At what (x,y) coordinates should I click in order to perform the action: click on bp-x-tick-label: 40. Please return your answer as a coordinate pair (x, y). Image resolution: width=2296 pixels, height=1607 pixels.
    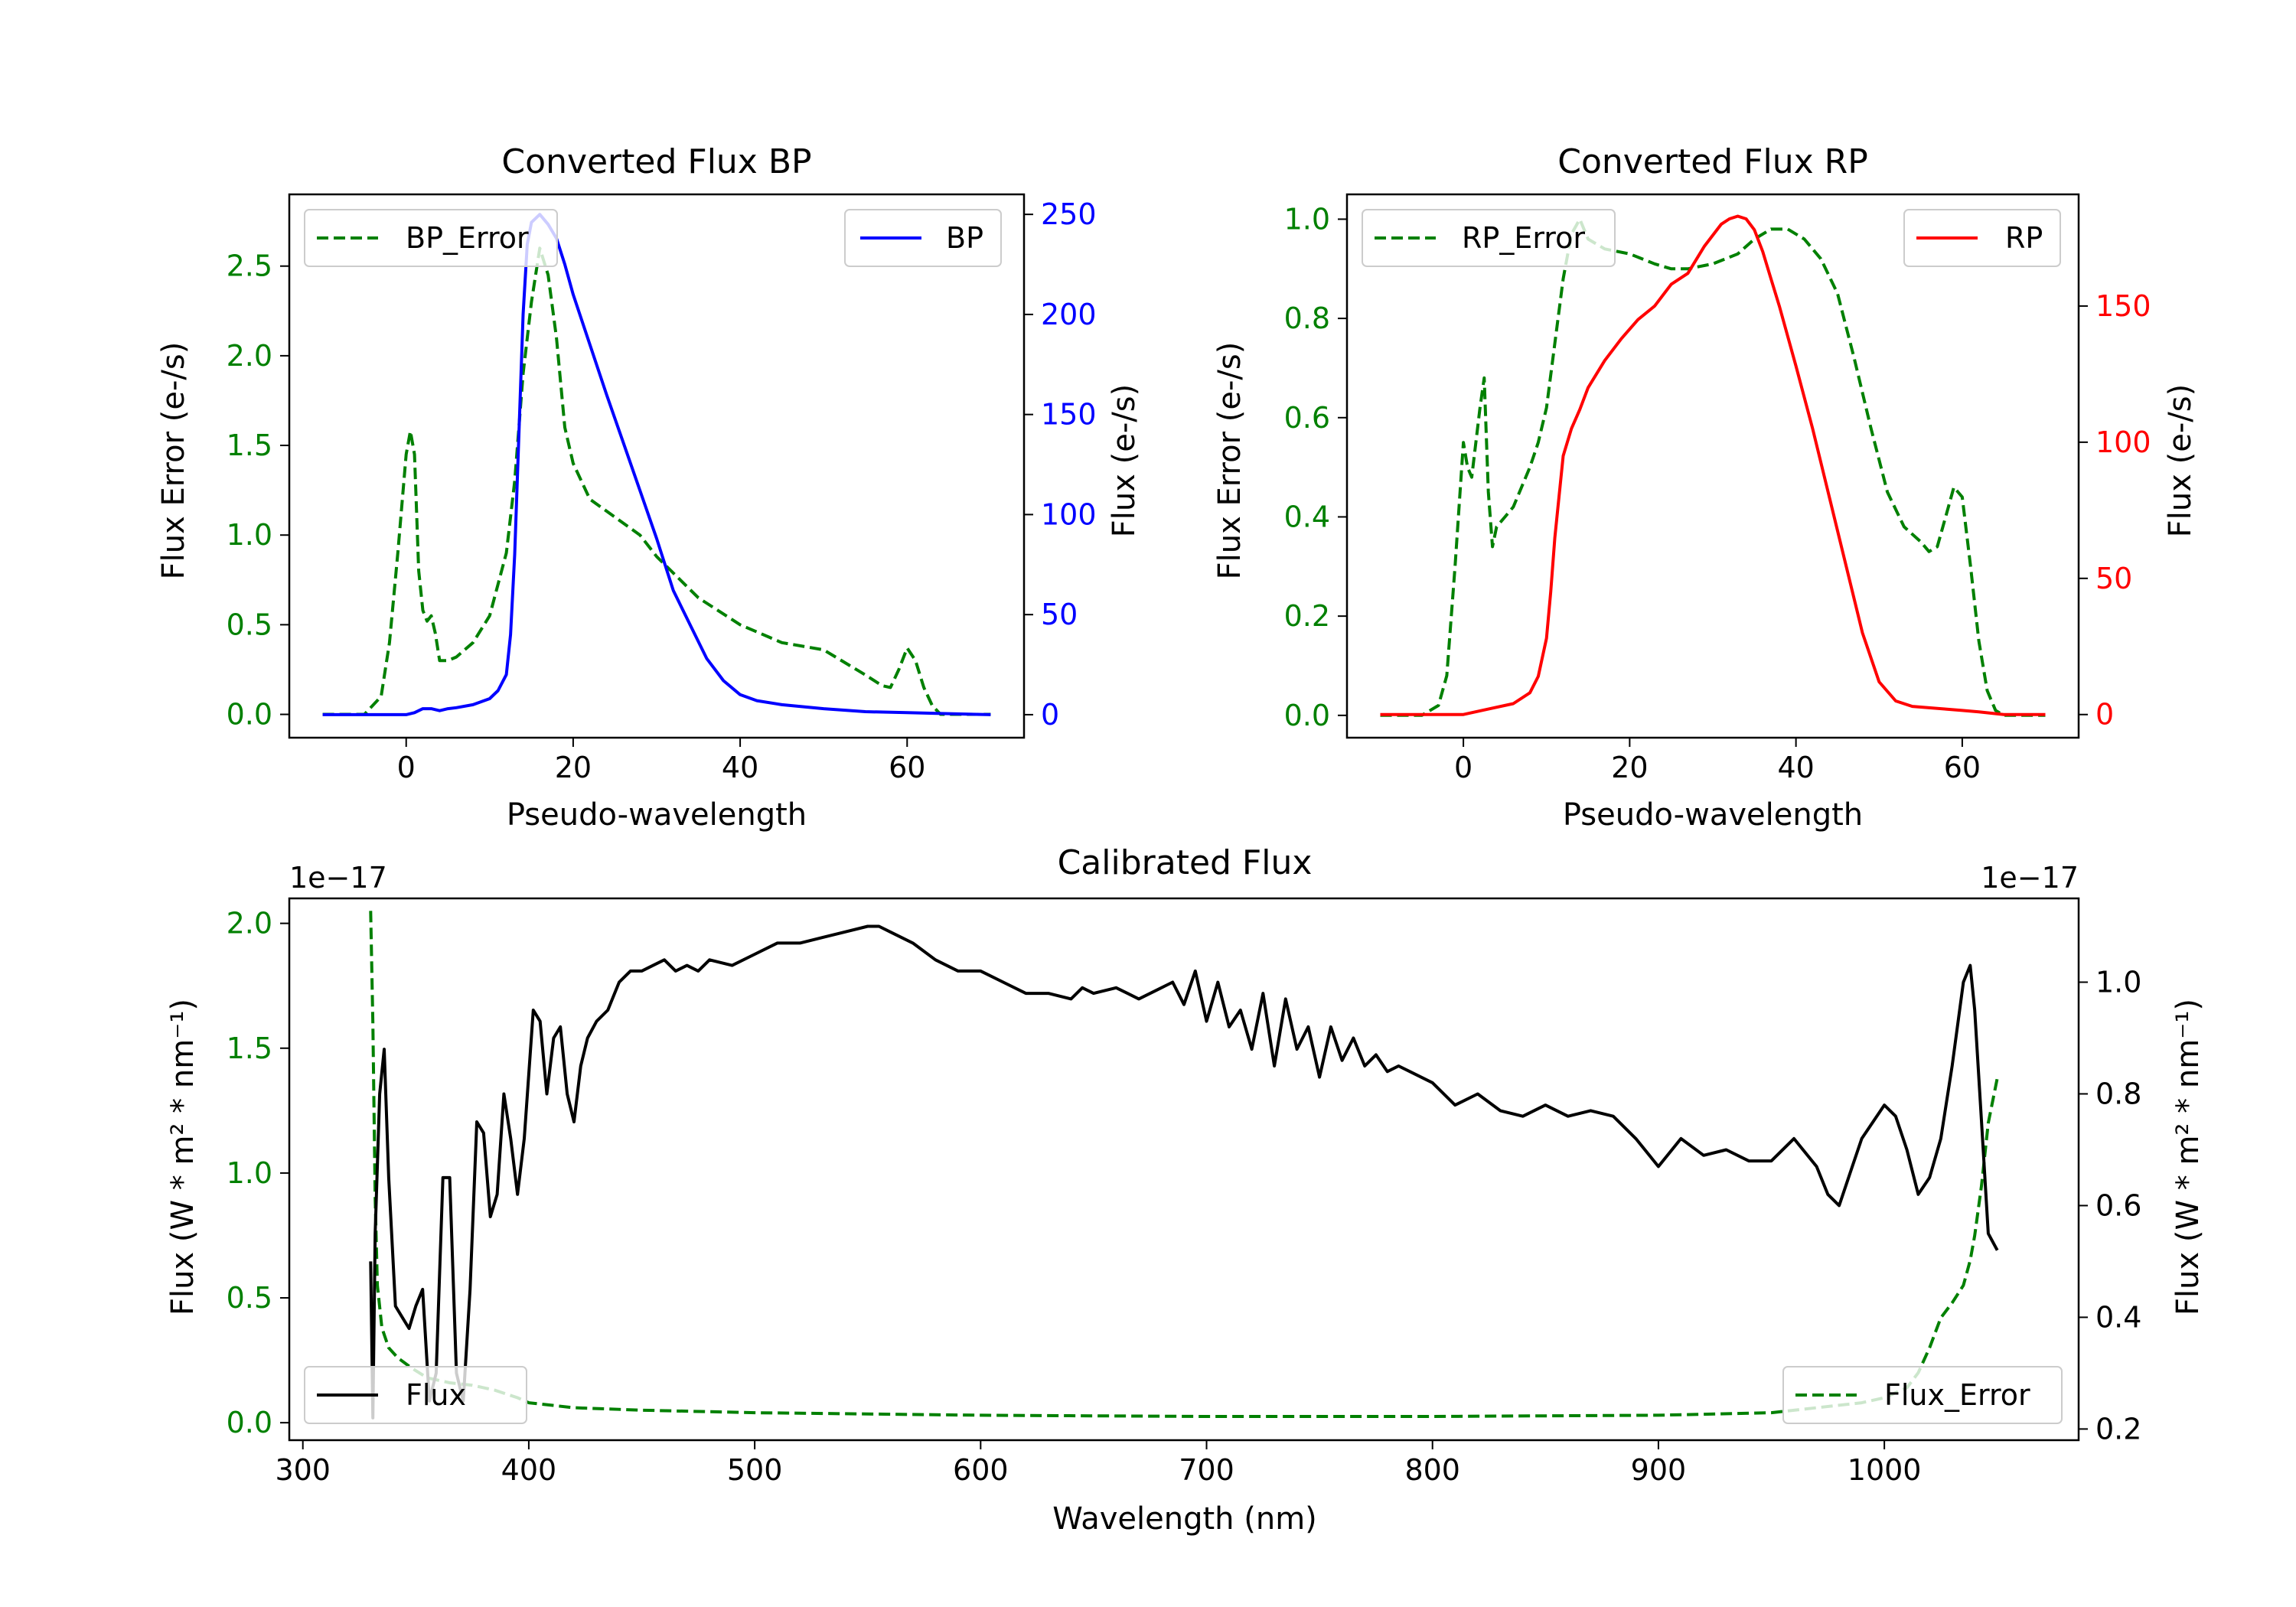
    Looking at the image, I should click on (740, 767).